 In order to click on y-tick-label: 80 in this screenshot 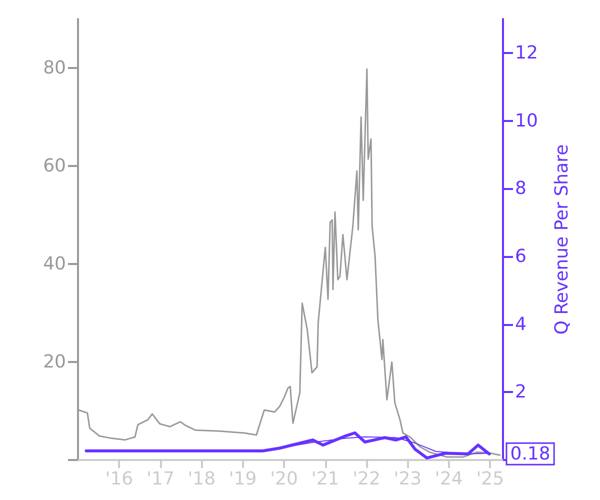, I will do `click(54, 68)`.